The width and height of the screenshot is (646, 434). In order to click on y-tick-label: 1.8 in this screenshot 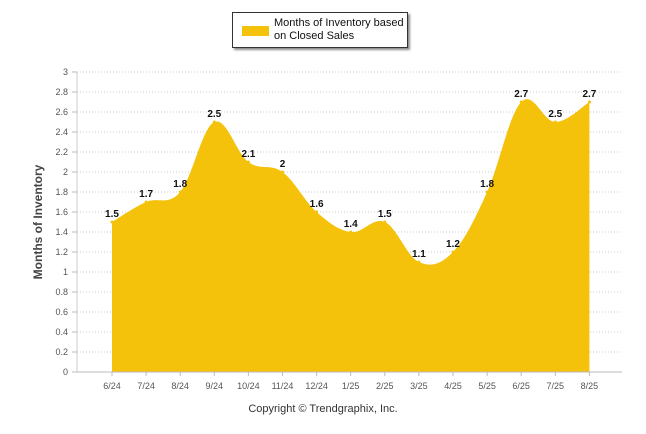, I will do `click(61, 192)`.